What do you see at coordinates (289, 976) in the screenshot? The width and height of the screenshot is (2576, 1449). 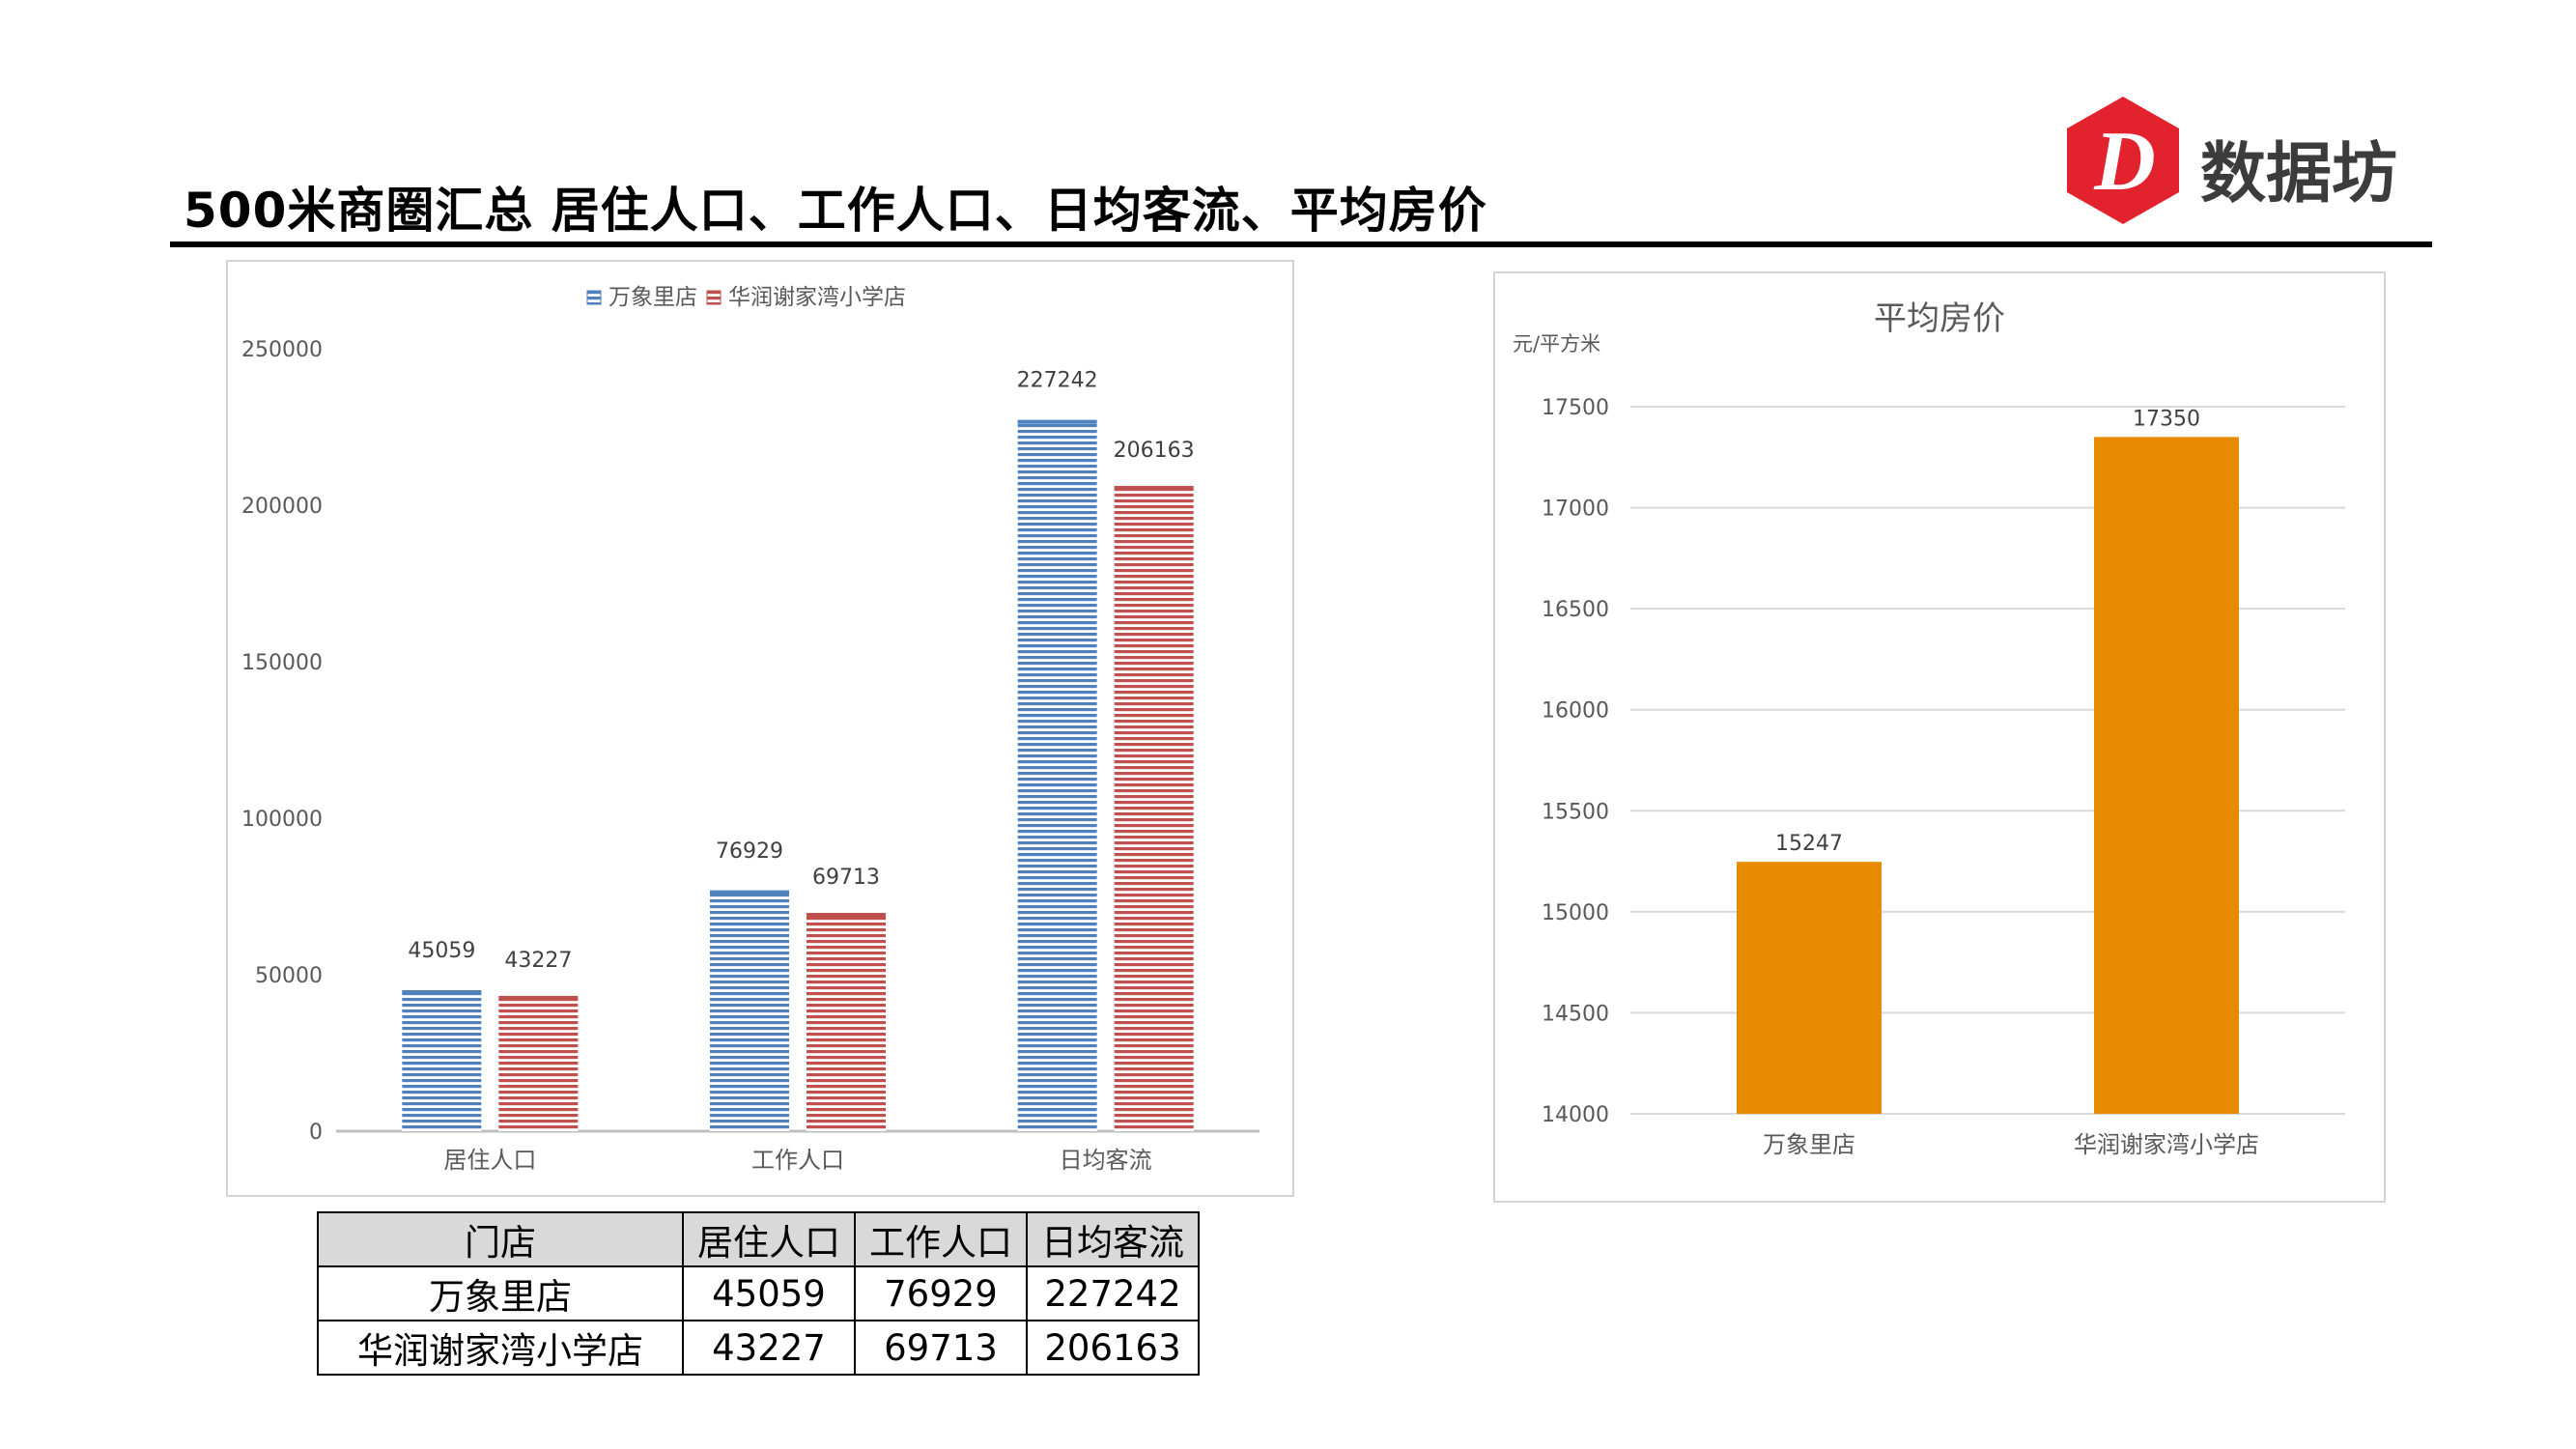 I see `y-tick-label: 50000` at bounding box center [289, 976].